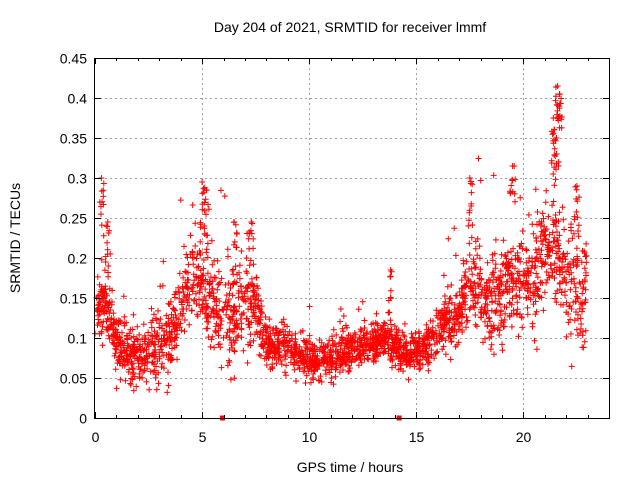 This screenshot has width=640, height=480. Describe the element at coordinates (312, 437) in the screenshot. I see `x-tick-labels: 0 5 10 15 20` at that location.